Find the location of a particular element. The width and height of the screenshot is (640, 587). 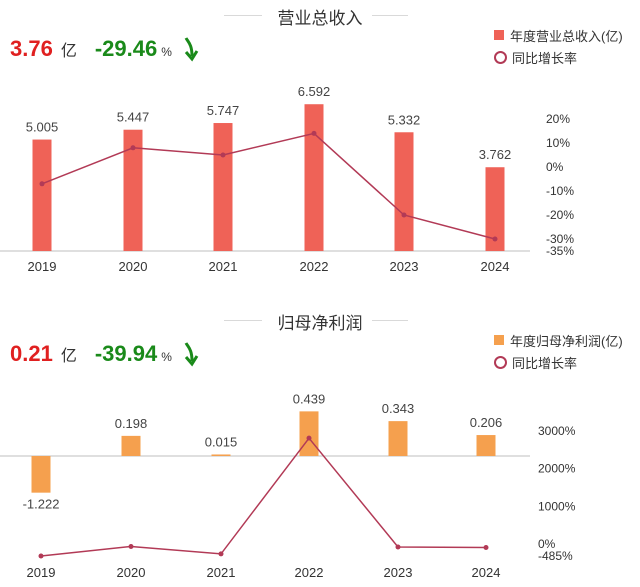

net-profit-title-row: 归母净利润 is located at coordinates (320, 321).